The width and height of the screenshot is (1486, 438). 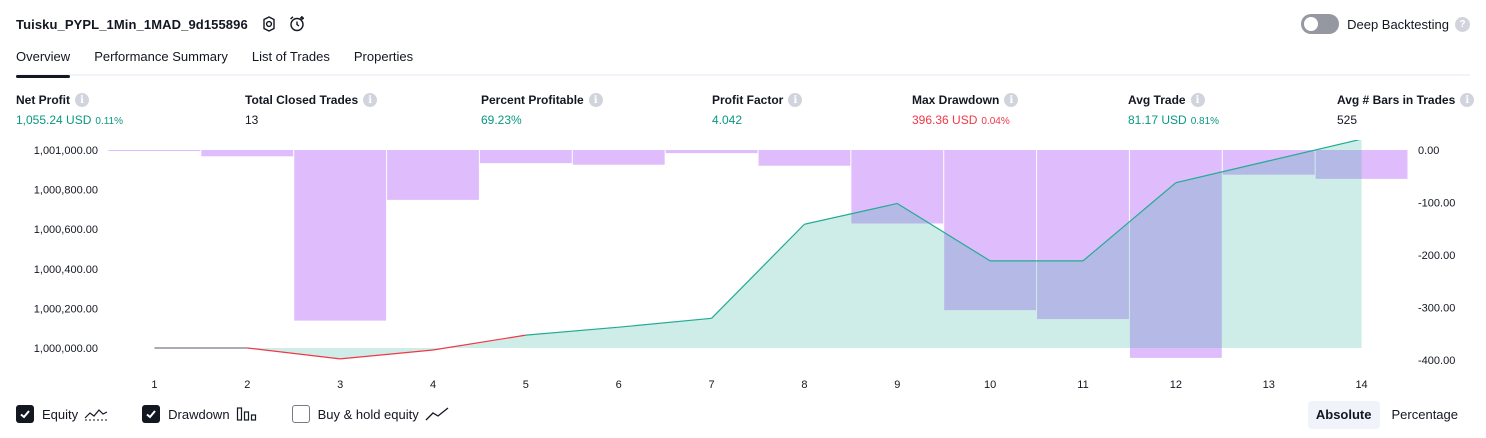 What do you see at coordinates (96, 414) in the screenshot?
I see `equity-icon` at bounding box center [96, 414].